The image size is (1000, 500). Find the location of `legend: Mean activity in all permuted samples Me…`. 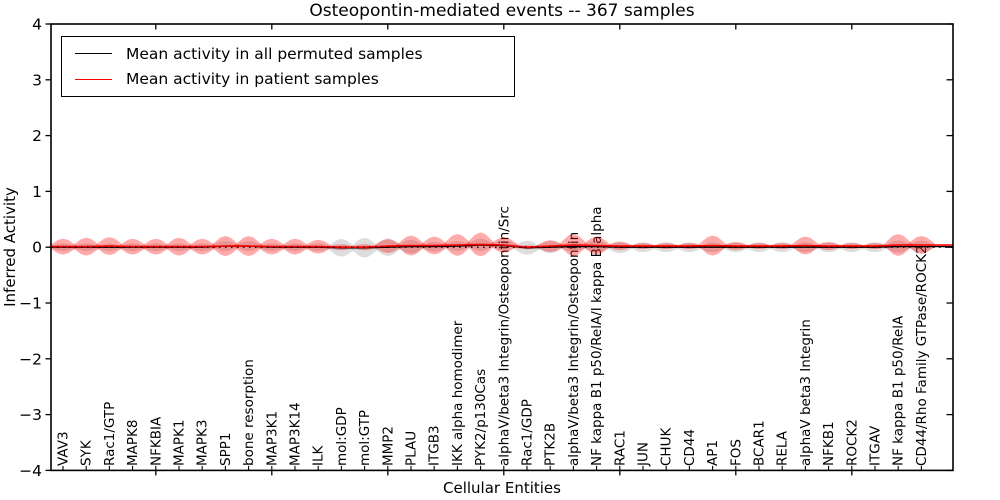

legend: Mean activity in all permuted samples Me… is located at coordinates (288, 66).